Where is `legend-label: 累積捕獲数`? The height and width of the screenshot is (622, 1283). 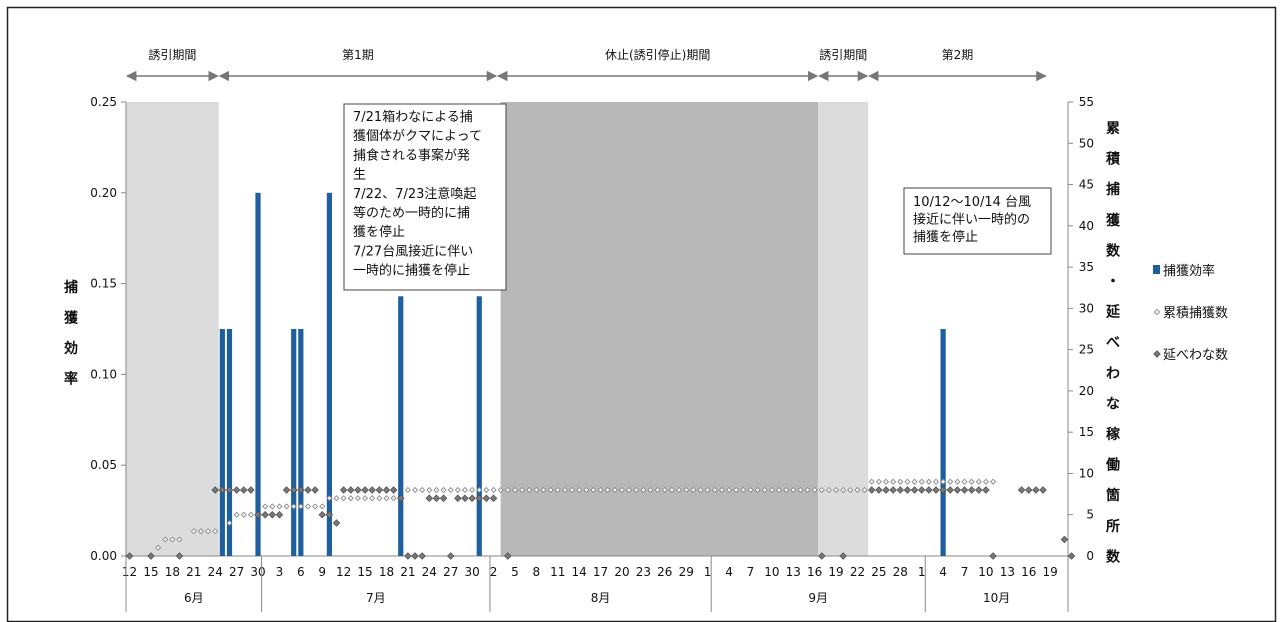 legend-label: 累積捕獲数 is located at coordinates (1195, 313).